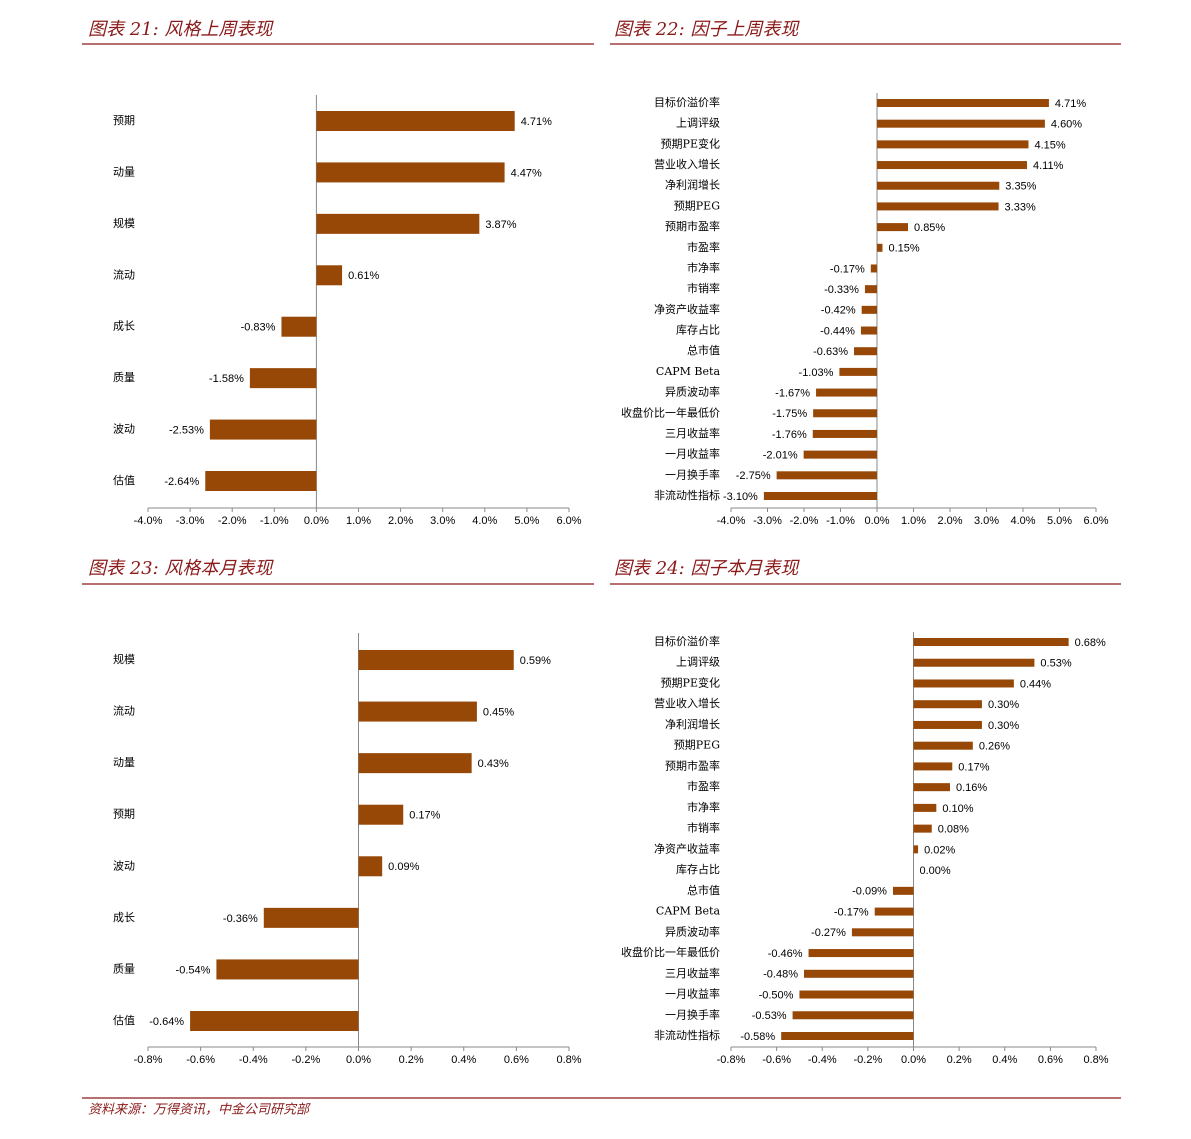 The height and width of the screenshot is (1139, 1191). What do you see at coordinates (913, 1060) in the screenshot?
I see `x-tick-label: 0.0%` at bounding box center [913, 1060].